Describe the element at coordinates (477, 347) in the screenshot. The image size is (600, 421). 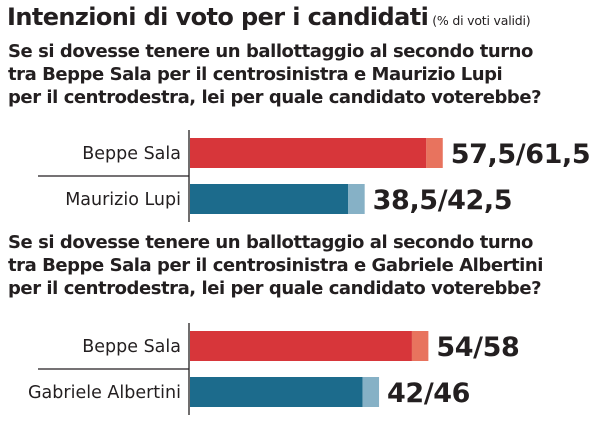
I see `value-label: 54/58` at that location.